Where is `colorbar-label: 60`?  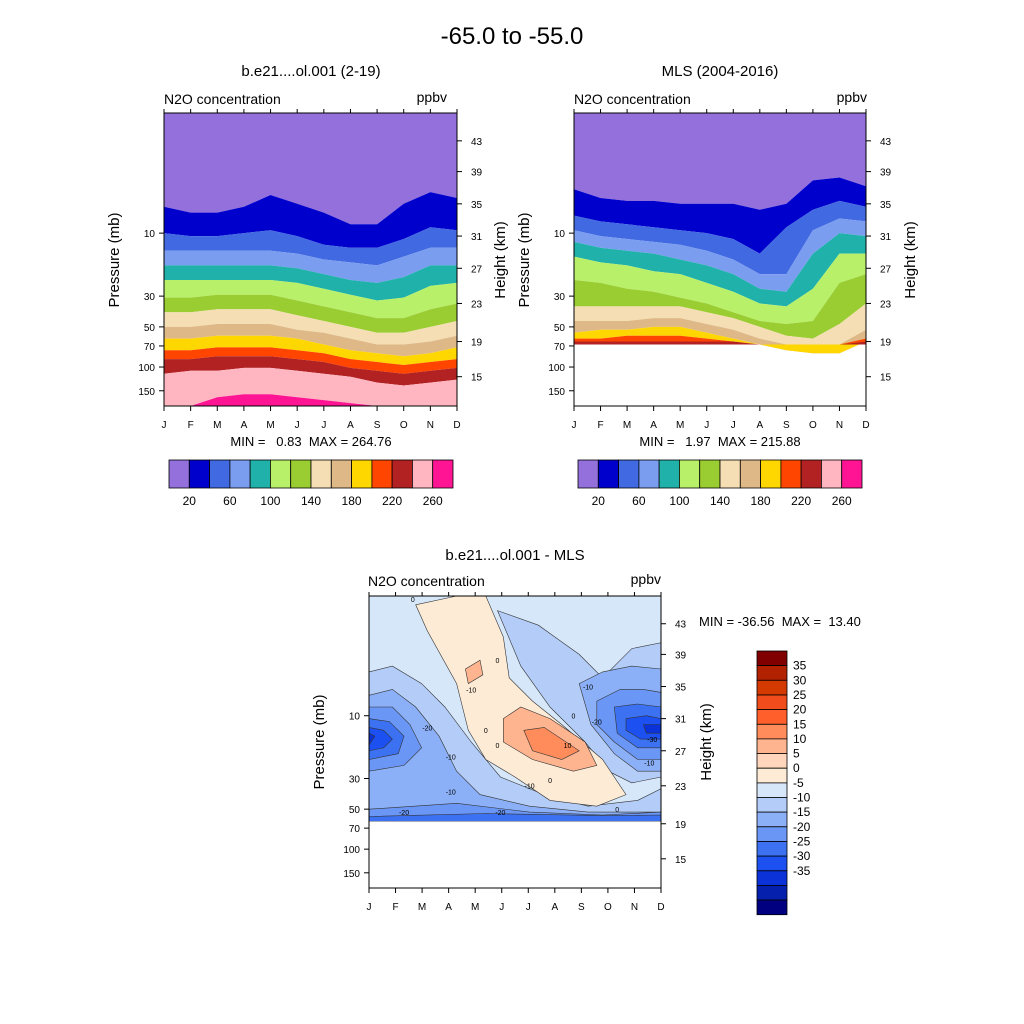
colorbar-label: 60 is located at coordinates (639, 501).